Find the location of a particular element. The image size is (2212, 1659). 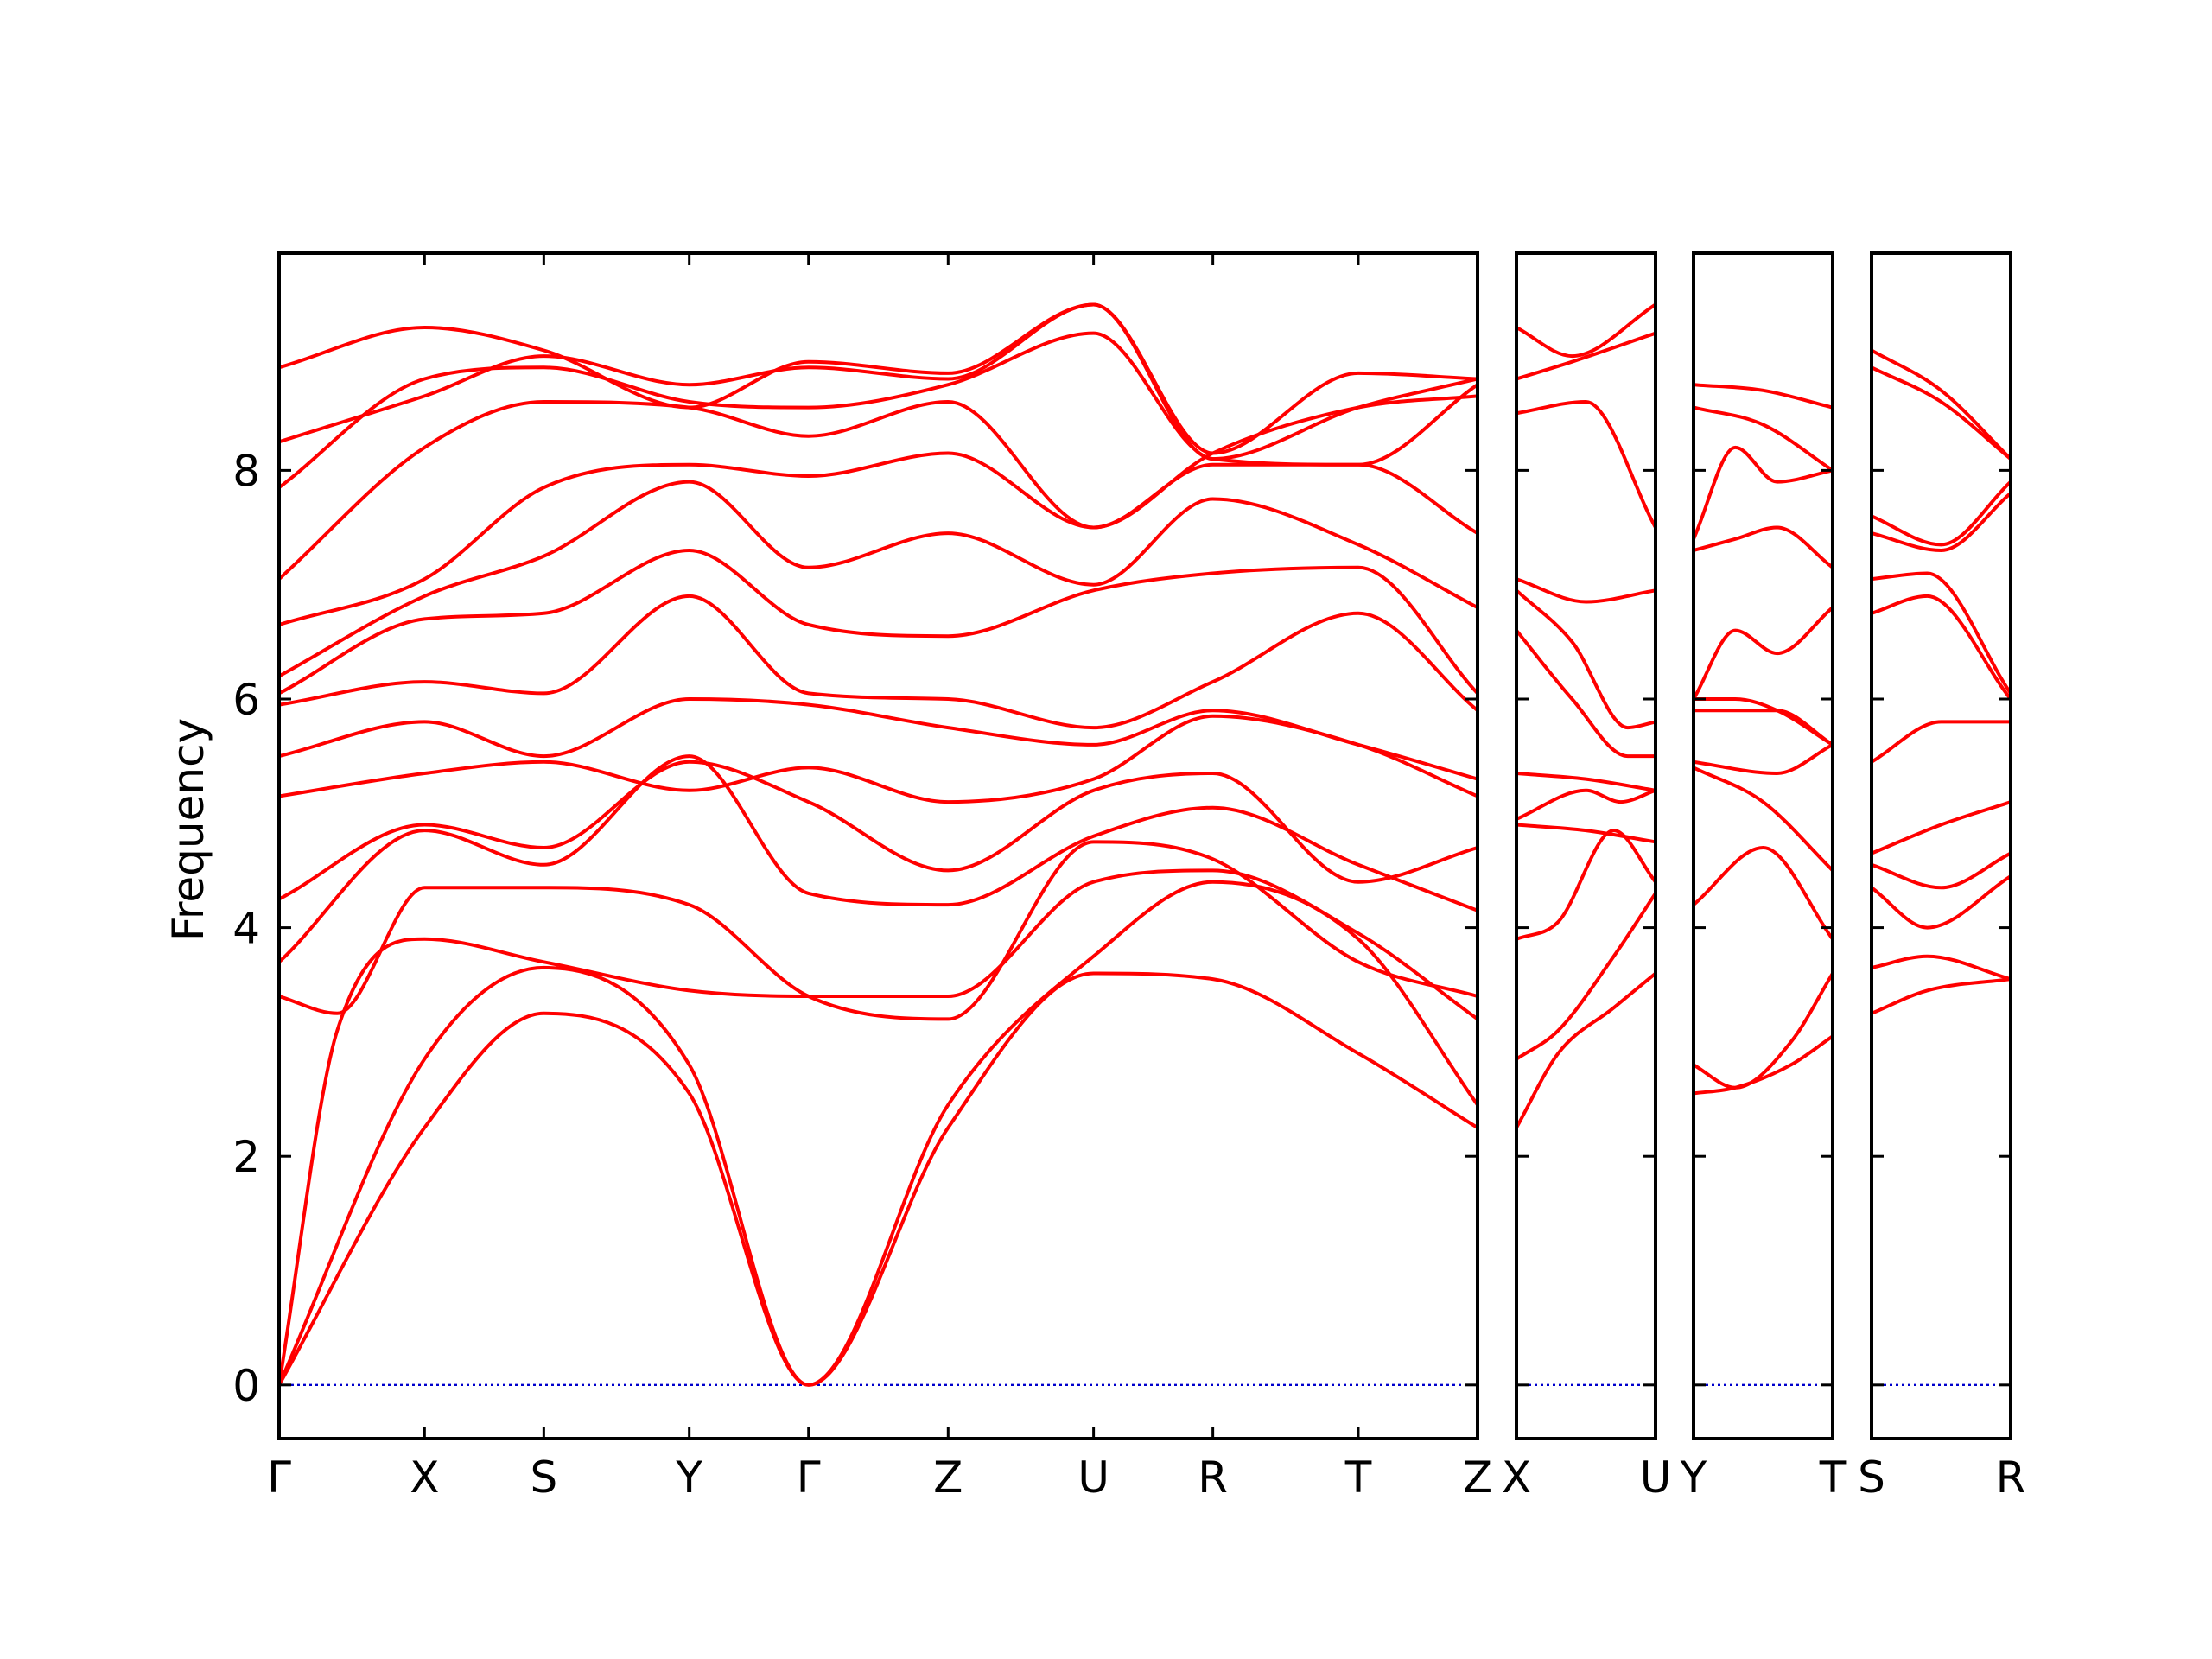

y-tick-label: 0 is located at coordinates (246, 1386).